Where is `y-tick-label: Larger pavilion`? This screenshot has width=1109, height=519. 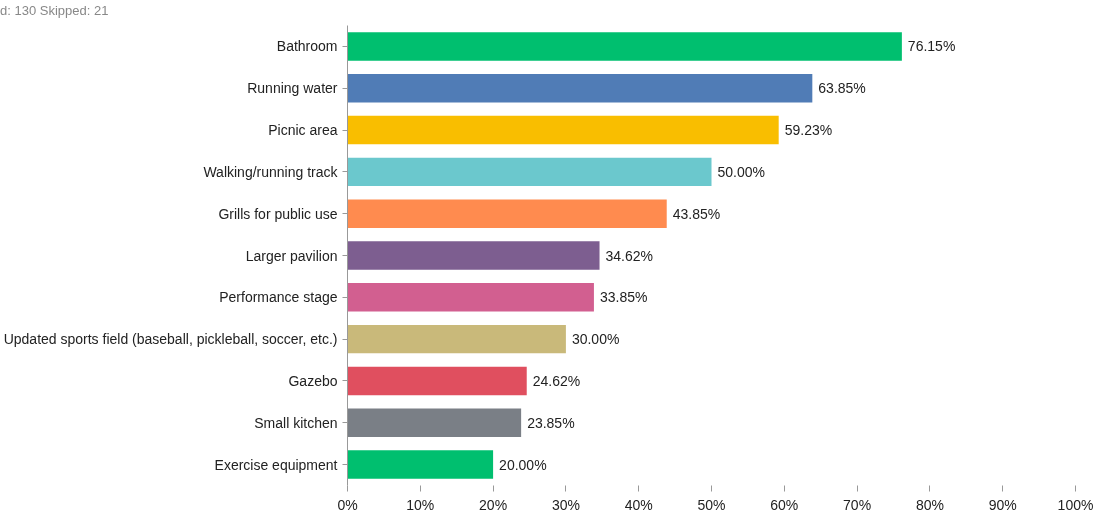
y-tick-label: Larger pavilion is located at coordinates (291, 255).